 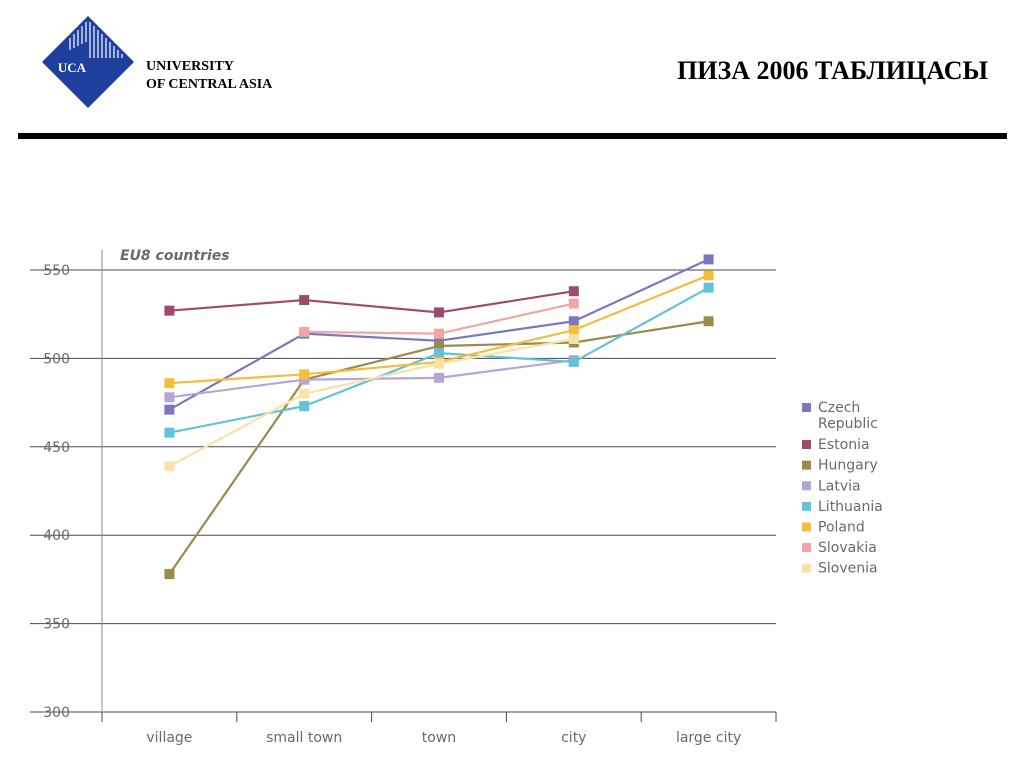 I want to click on legend-item: Estonia, so click(x=836, y=445).